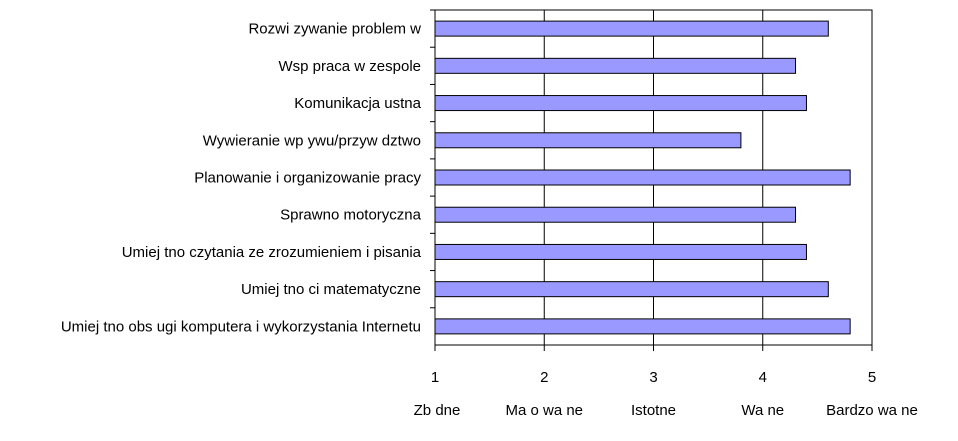 The image size is (958, 441). I want to click on category-label: Planowanie i organizowanie pracy, so click(307, 178).